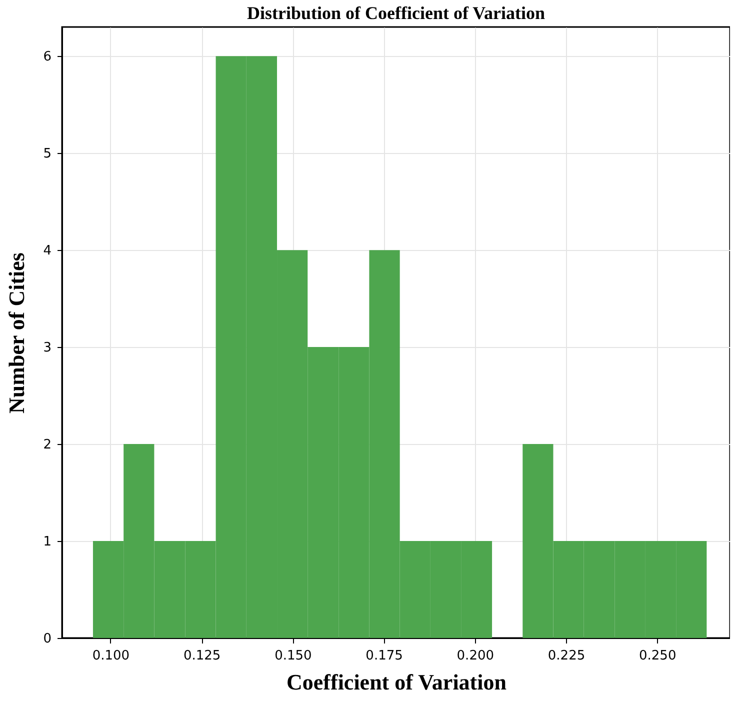 The height and width of the screenshot is (704, 737). I want to click on x-tick-label: 0.125, so click(202, 656).